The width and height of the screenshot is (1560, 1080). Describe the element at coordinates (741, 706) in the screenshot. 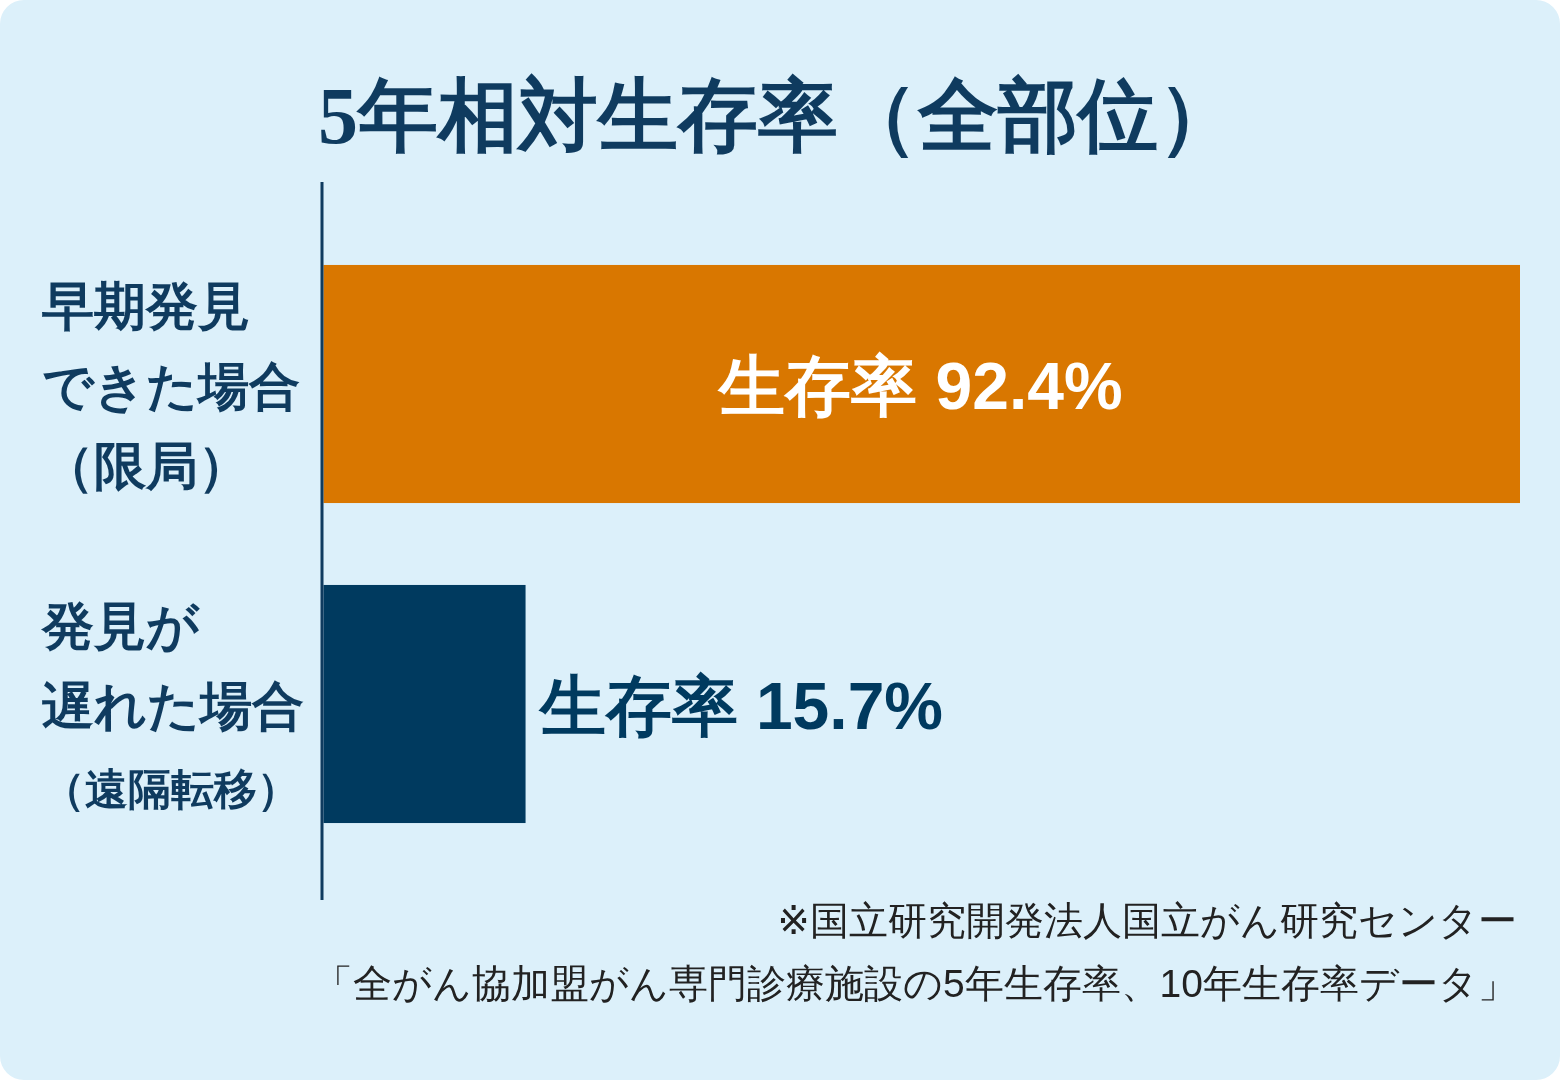

I see `value-label: 生存率 15.7%` at that location.